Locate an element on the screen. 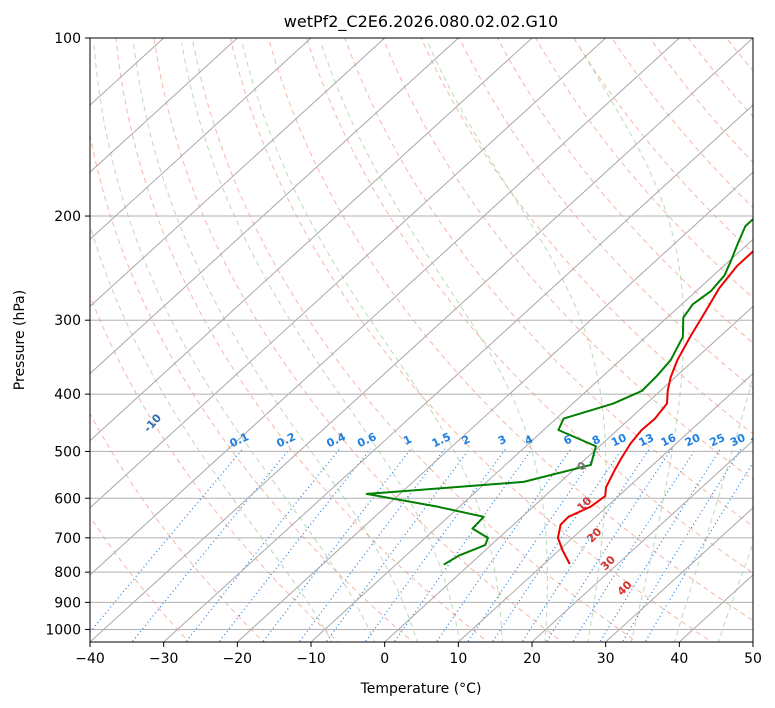 The width and height of the screenshot is (775, 708). mixing-ratio-label: 20 is located at coordinates (693, 440).